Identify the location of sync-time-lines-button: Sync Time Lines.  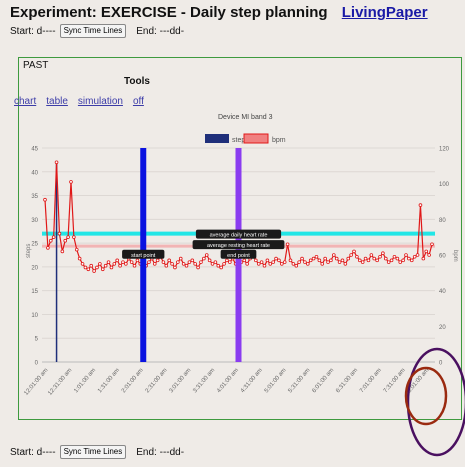
(93, 31).